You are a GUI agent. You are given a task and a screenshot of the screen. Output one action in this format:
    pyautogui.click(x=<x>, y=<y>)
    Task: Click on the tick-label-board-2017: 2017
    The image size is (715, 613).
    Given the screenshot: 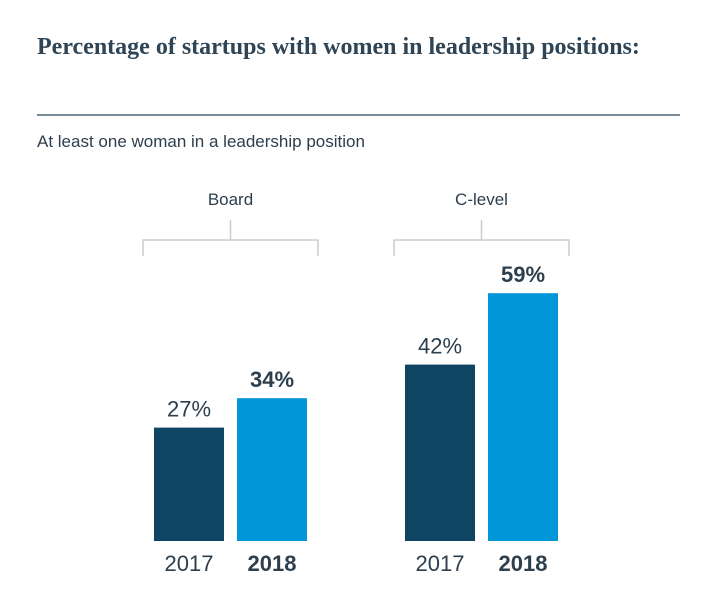 What is the action you would take?
    pyautogui.click(x=189, y=563)
    